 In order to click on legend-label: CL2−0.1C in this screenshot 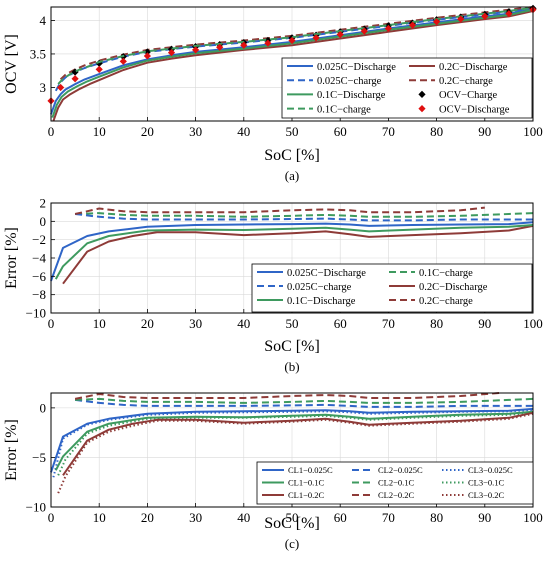, I will do `click(396, 483)`.